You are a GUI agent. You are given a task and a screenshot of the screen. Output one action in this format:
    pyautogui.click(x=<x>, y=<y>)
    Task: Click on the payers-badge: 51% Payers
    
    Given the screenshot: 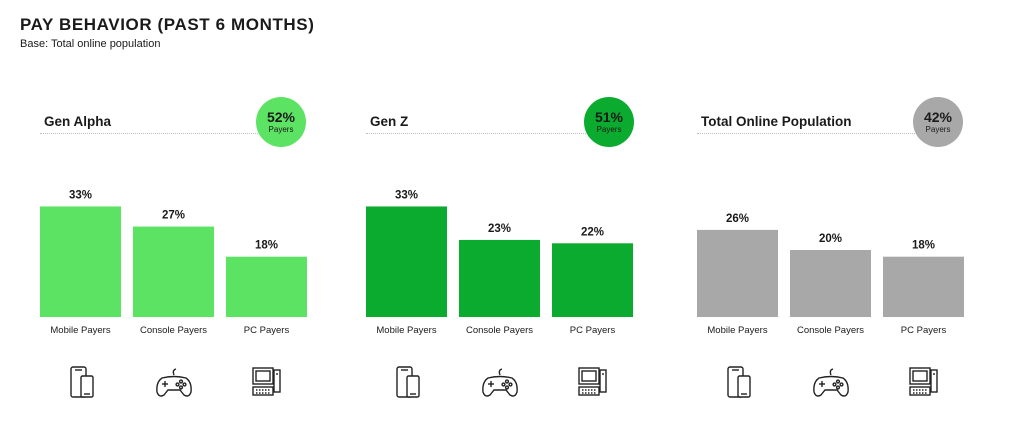 What is the action you would take?
    pyautogui.click(x=609, y=122)
    